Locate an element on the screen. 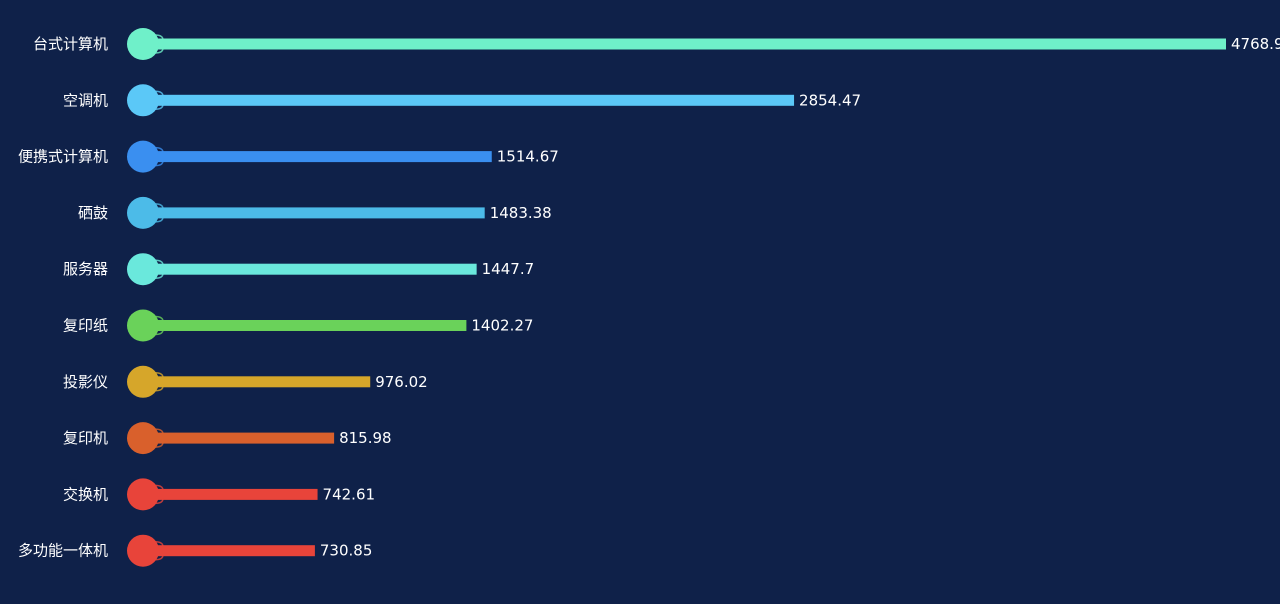  category-label: 复印机 is located at coordinates (85, 438).